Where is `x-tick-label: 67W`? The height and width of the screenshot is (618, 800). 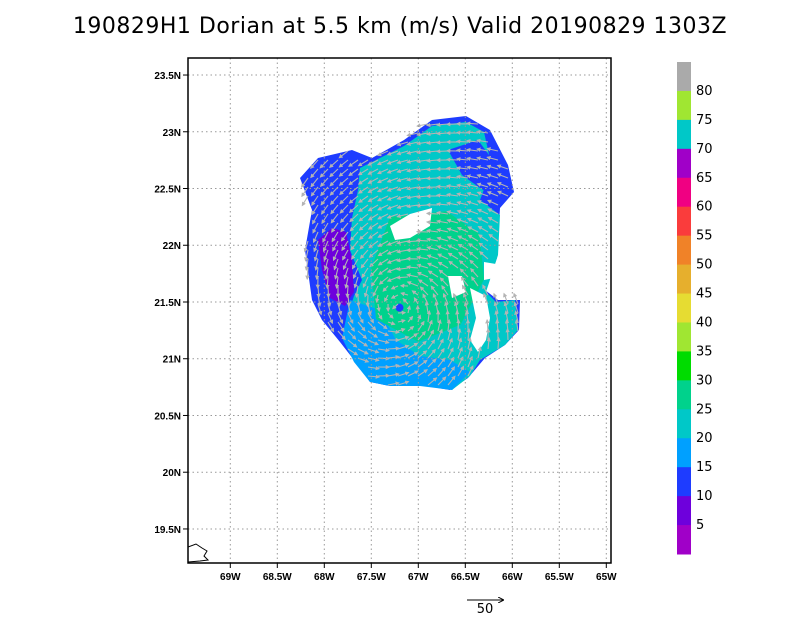 x-tick-label: 67W is located at coordinates (418, 577).